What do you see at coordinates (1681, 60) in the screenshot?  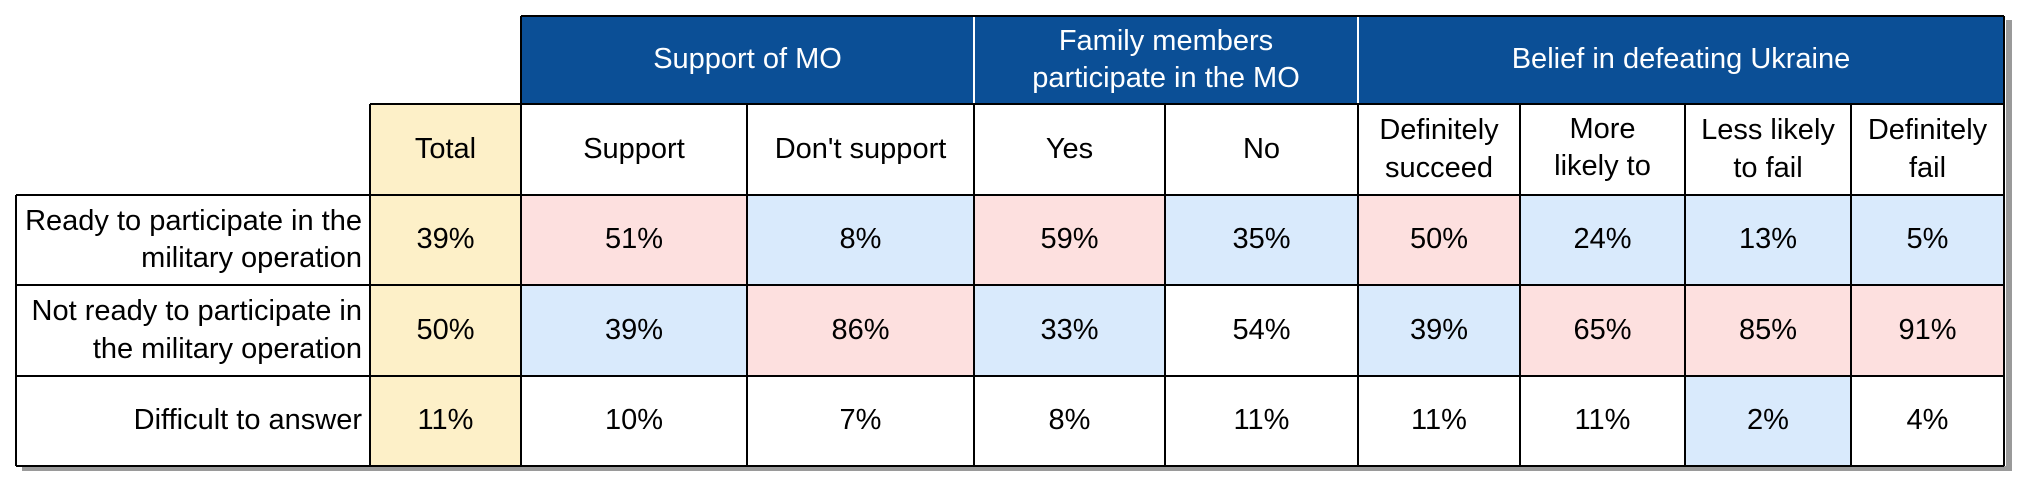 I see `header-belief-in-defeating: Belief in defeating Ukraine` at bounding box center [1681, 60].